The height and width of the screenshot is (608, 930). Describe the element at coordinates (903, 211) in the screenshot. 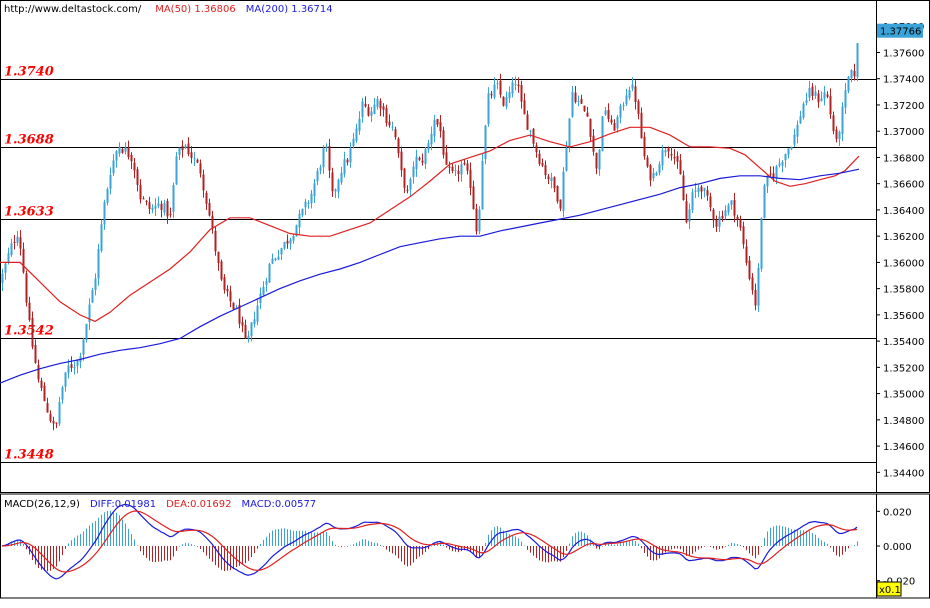

I see `y-tick-label: 1.36400` at that location.